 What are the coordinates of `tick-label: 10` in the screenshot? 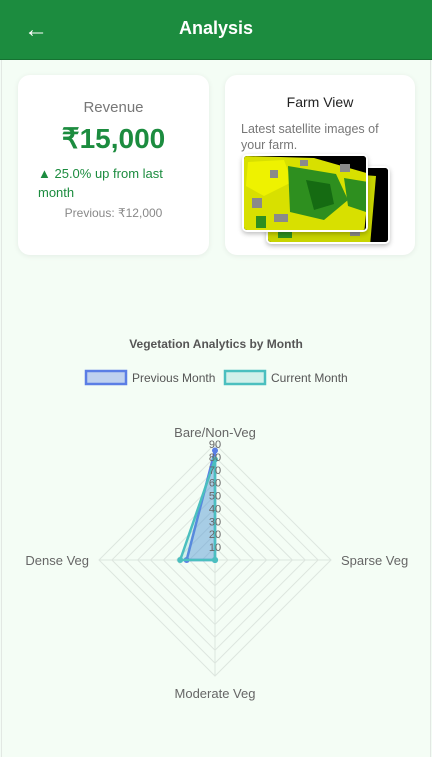 It's located at (215, 548).